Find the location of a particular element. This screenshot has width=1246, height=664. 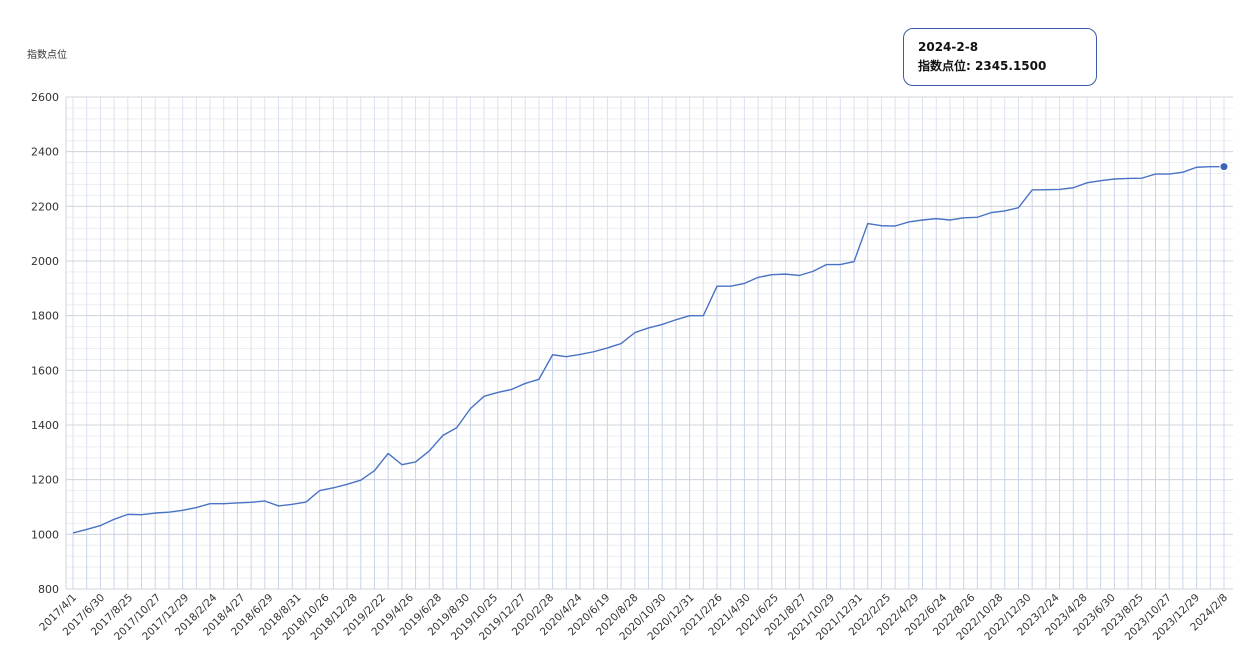

y-tick-label: 2600 is located at coordinates (45, 97).